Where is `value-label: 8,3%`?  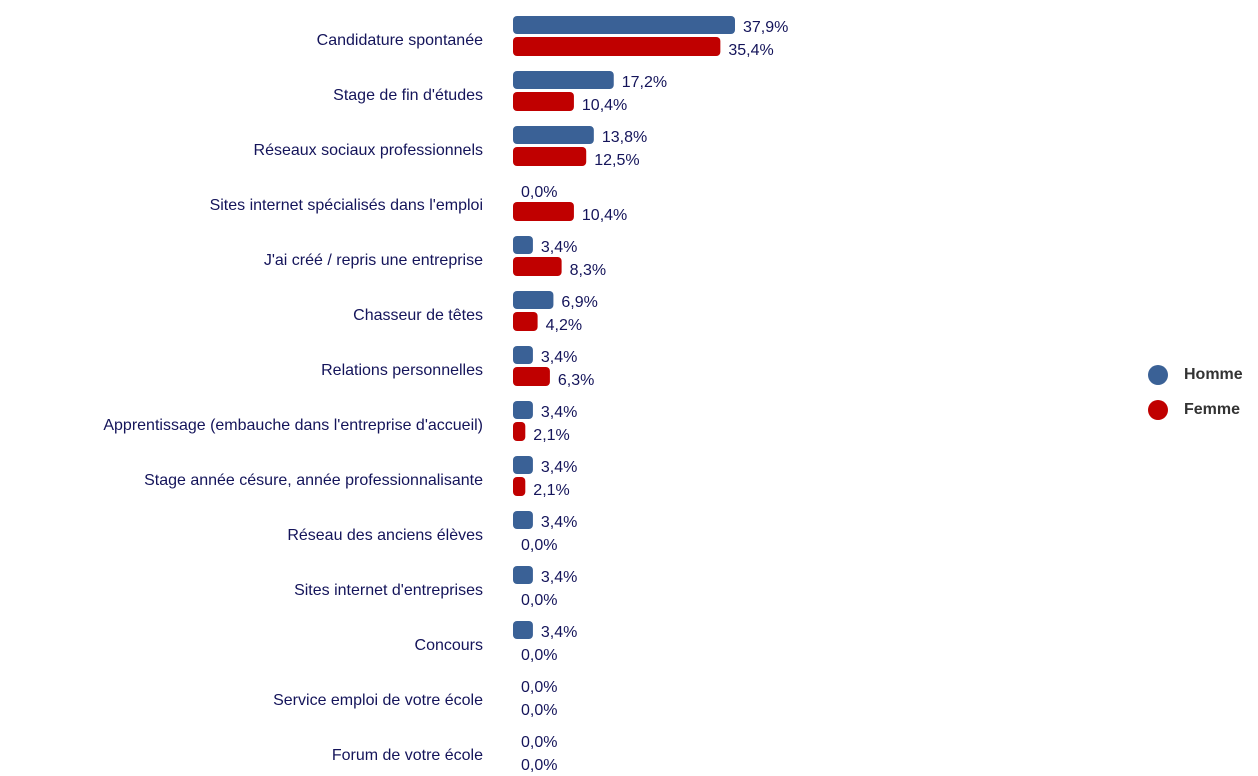
value-label: 8,3% is located at coordinates (588, 270).